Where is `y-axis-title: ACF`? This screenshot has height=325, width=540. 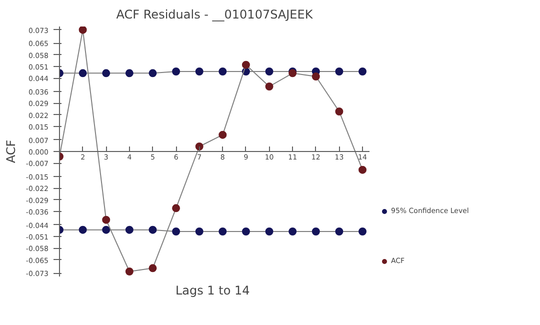 y-axis-title: ACF is located at coordinates (11, 152).